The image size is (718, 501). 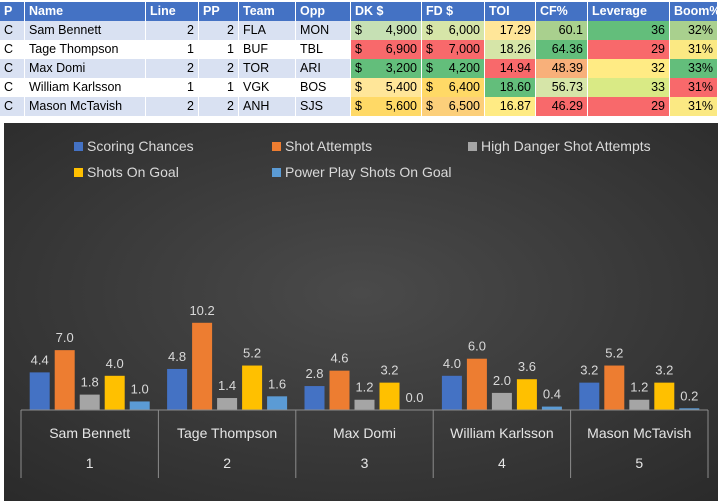 I want to click on col-header-toi: TOI, so click(x=510, y=11).